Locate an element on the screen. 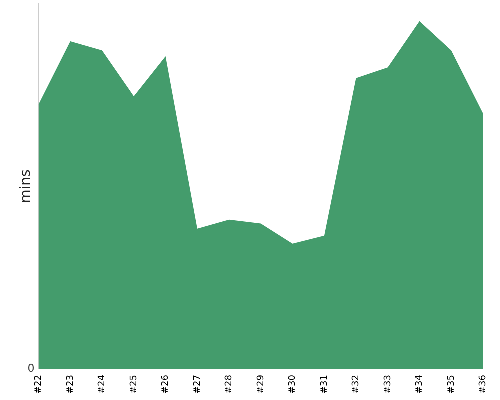 The height and width of the screenshot is (400, 500). x-tick-label: #24 is located at coordinates (103, 384).